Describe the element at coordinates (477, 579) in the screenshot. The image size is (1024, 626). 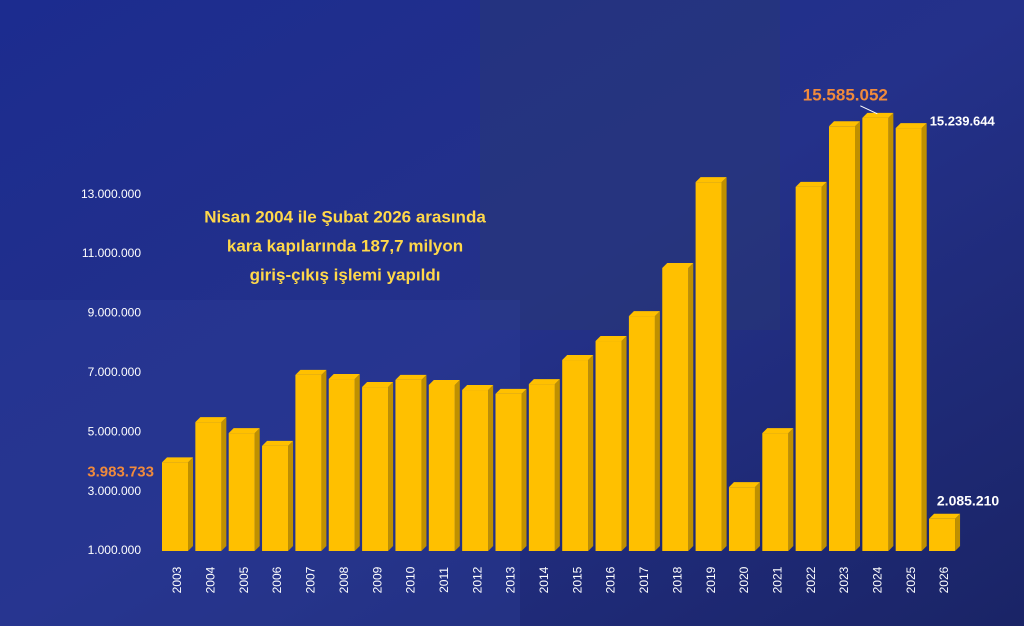
I see `x-tick-label: 2012` at that location.